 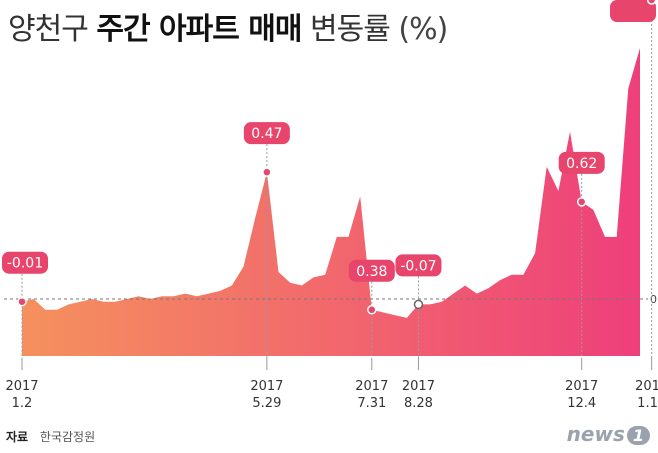 What do you see at coordinates (423, 29) in the screenshot?
I see `title-unit: (%)` at bounding box center [423, 29].